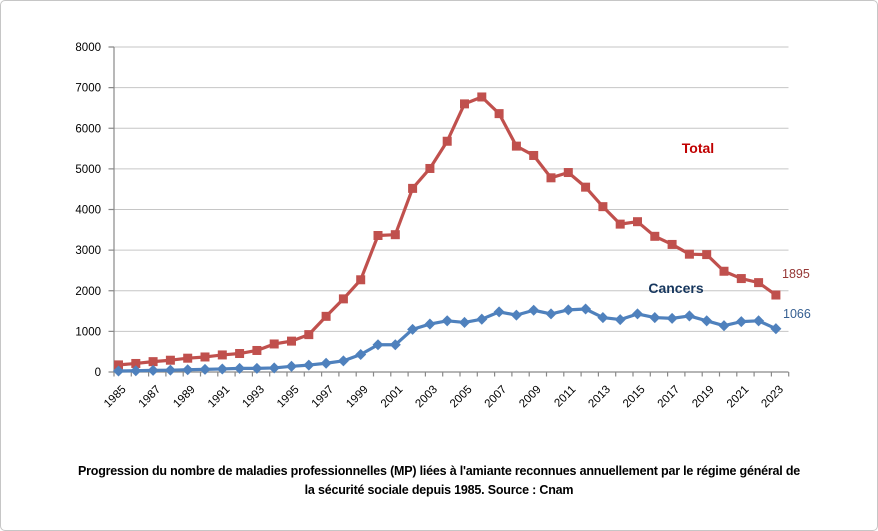 The image size is (878, 531). Describe the element at coordinates (772, 397) in the screenshot. I see `svg-text: 2023` at that location.